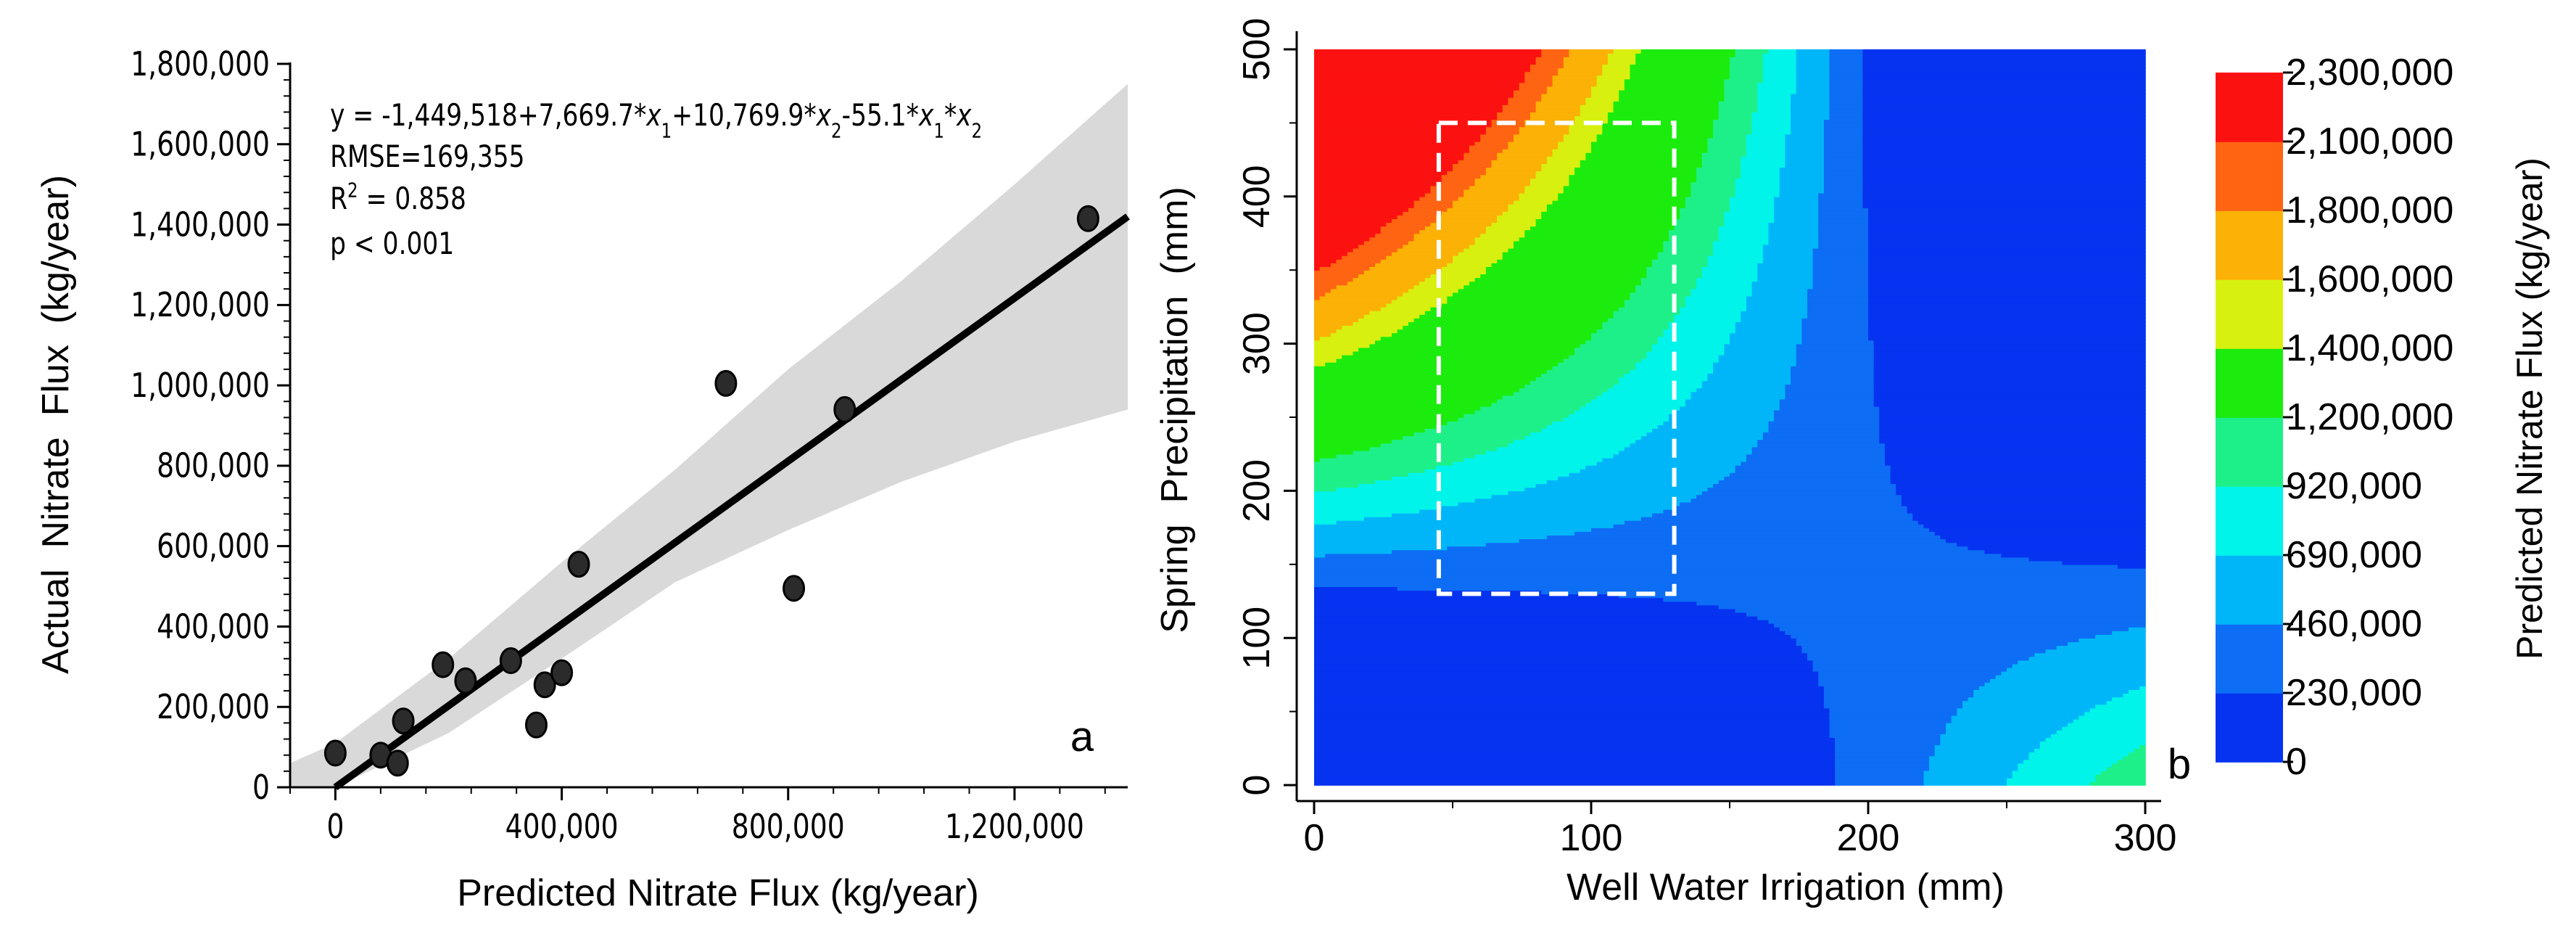 The width and height of the screenshot is (2576, 944). What do you see at coordinates (261, 787) in the screenshot?
I see `y-tick-label: 0` at bounding box center [261, 787].